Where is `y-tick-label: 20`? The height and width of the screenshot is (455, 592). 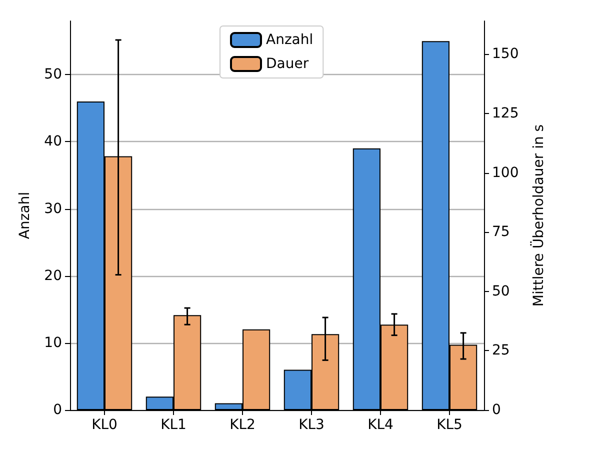
y-tick-label: 20 is located at coordinates (53, 276).